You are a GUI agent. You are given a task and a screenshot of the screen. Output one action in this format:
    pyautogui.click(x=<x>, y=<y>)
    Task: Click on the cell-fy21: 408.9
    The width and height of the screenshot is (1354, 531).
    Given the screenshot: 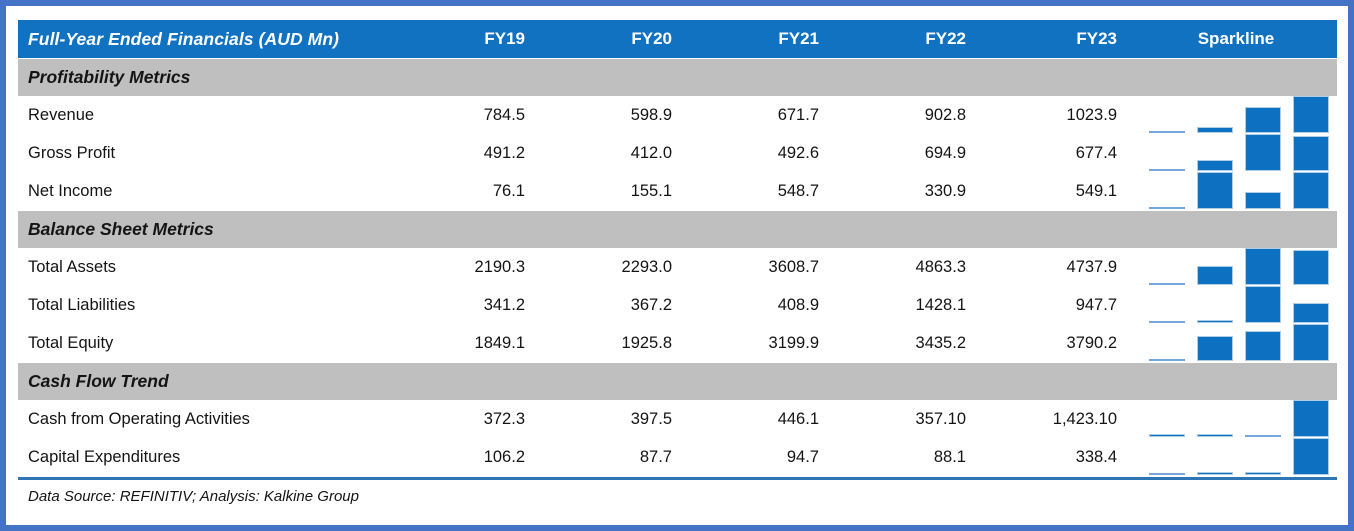 What is the action you would take?
    pyautogui.click(x=798, y=304)
    